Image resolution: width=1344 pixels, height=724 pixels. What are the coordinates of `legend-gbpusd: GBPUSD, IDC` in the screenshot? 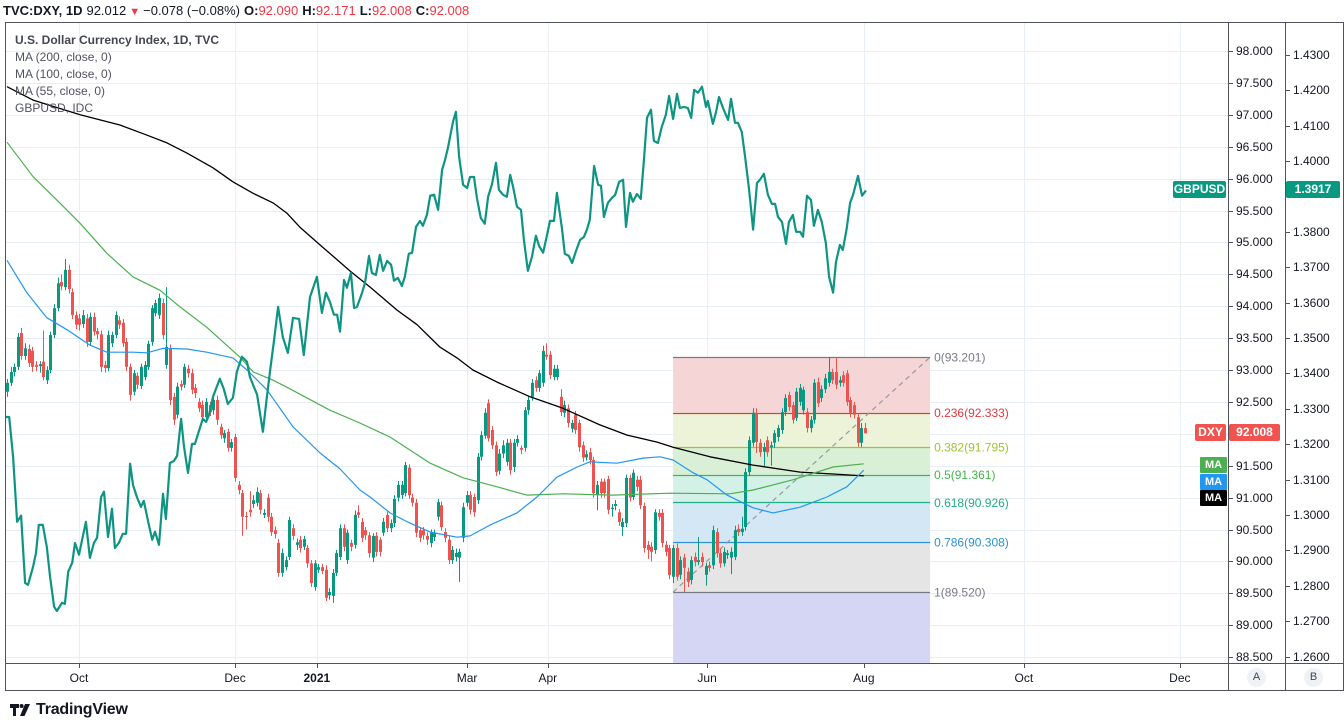 It's located at (54, 108).